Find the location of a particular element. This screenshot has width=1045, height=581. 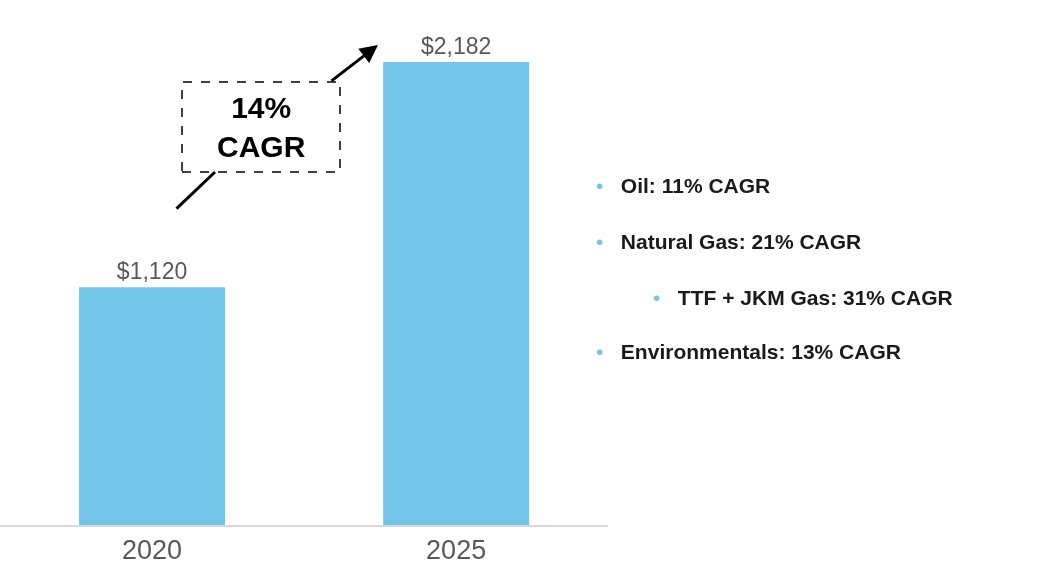

text: • TTF + JKM Gas: 31% CAGR is located at coordinates (803, 297).